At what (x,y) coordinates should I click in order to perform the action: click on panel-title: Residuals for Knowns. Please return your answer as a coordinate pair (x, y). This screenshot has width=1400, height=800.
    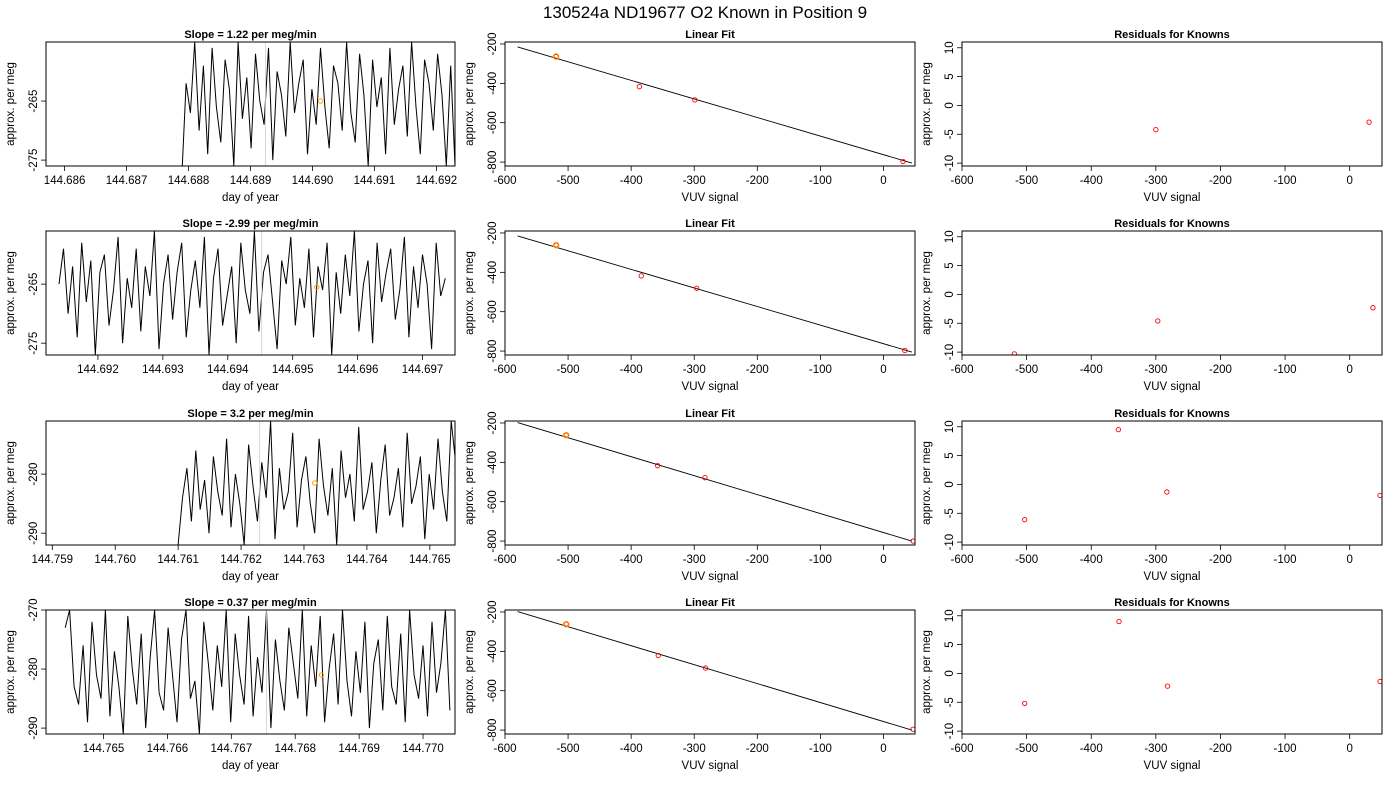
    Looking at the image, I should click on (1172, 603).